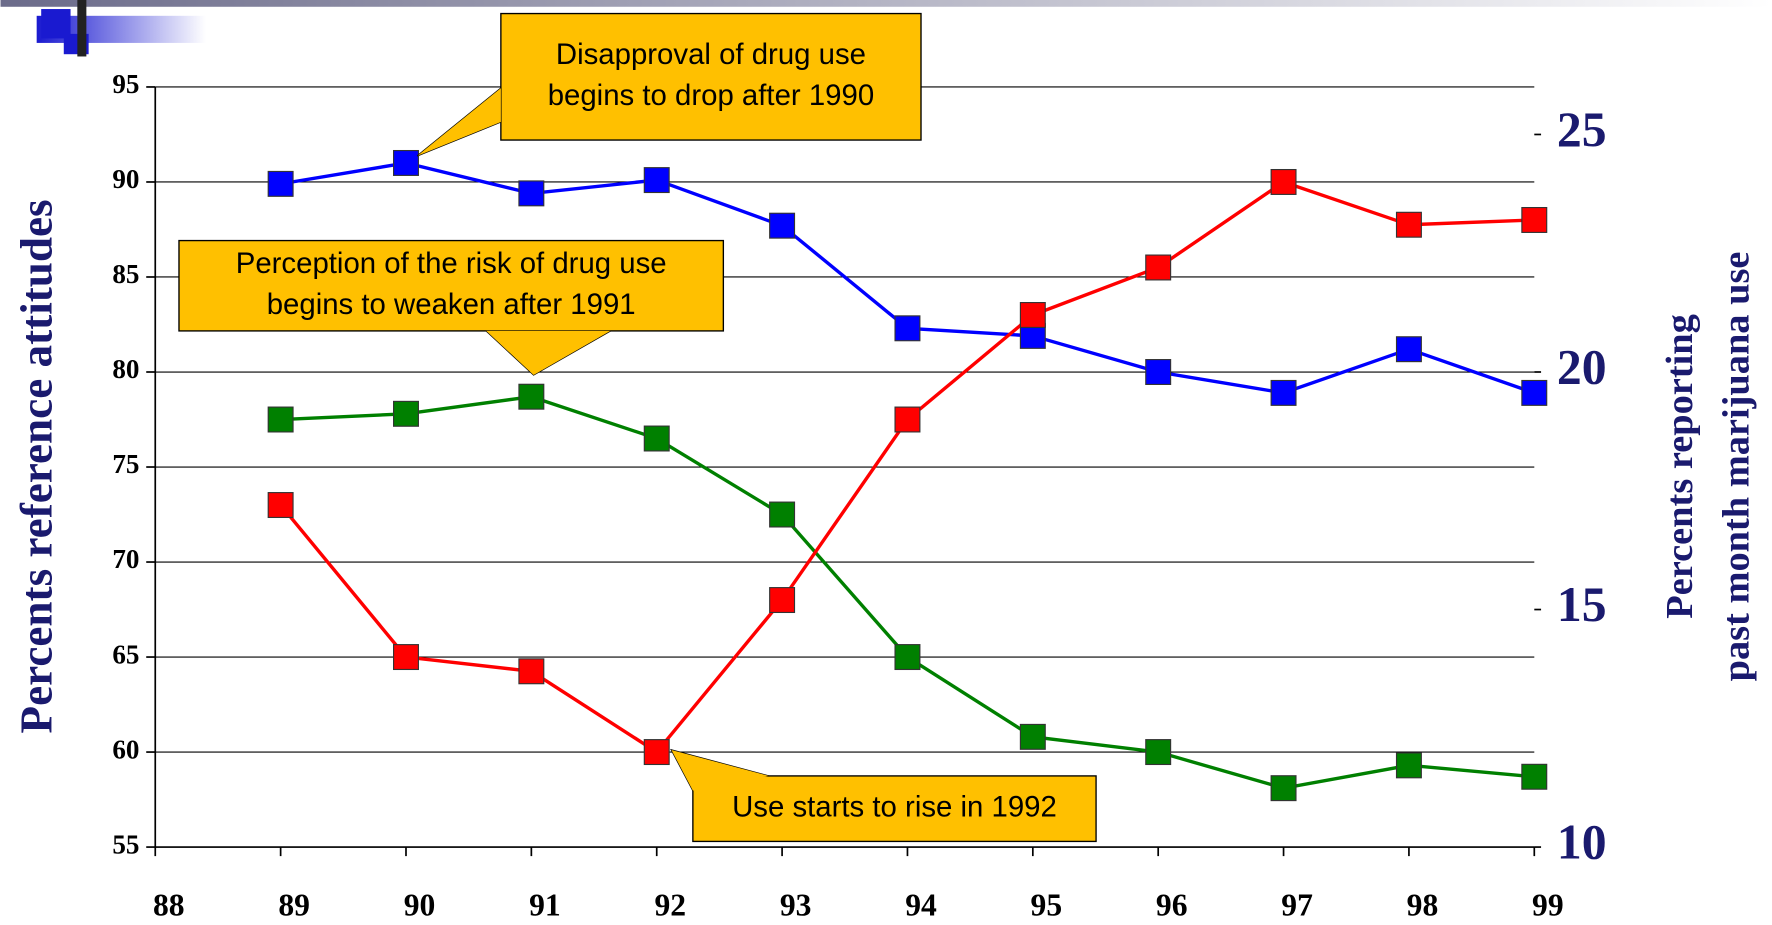  I want to click on y2-tick-label: 20, so click(1582, 366).